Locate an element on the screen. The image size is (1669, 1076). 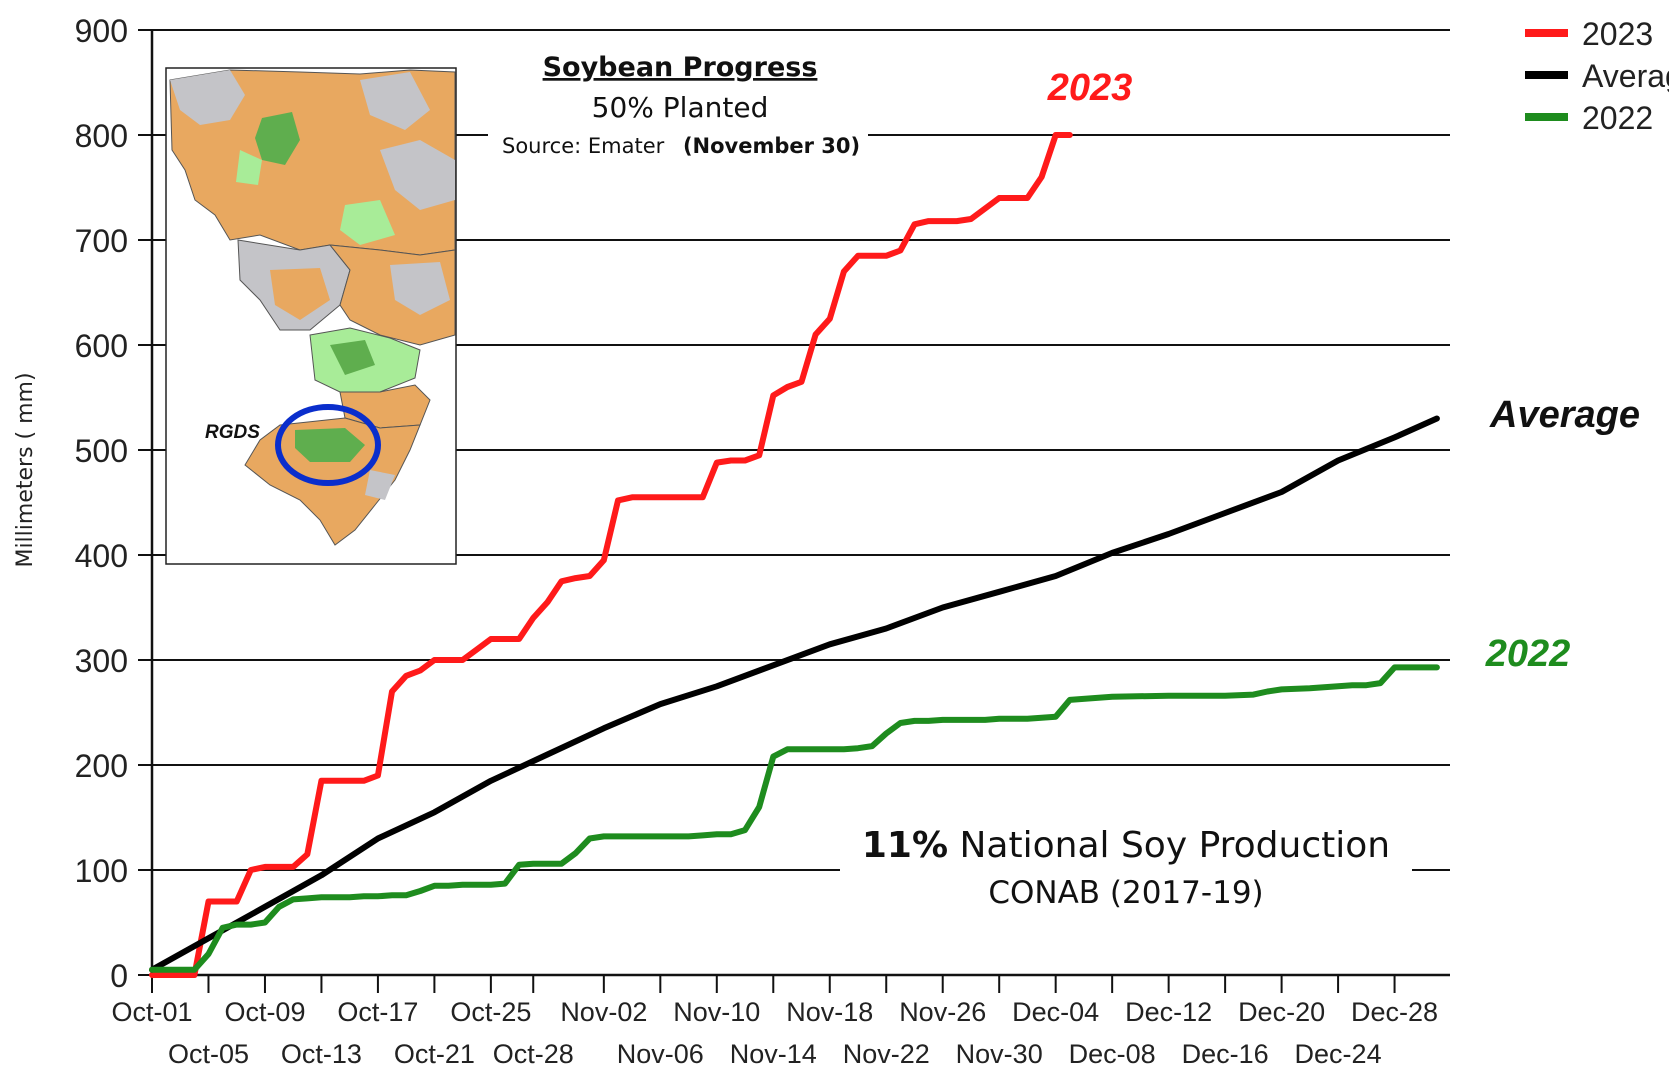
y-tick-label-100: 100 is located at coordinates (101, 871).